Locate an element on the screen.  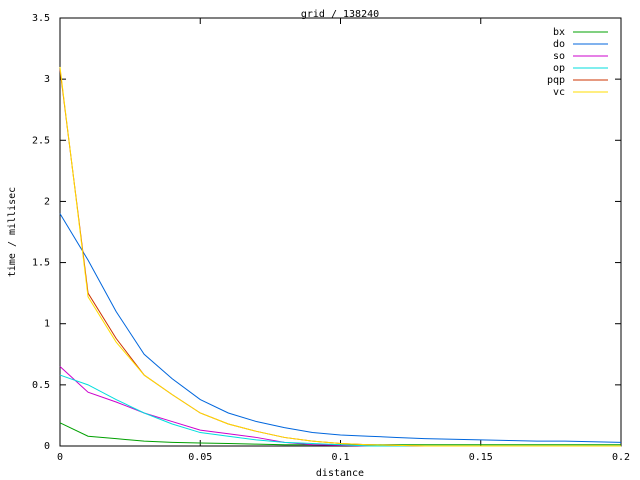
chart-title: grid / 138240 is located at coordinates (340, 14).